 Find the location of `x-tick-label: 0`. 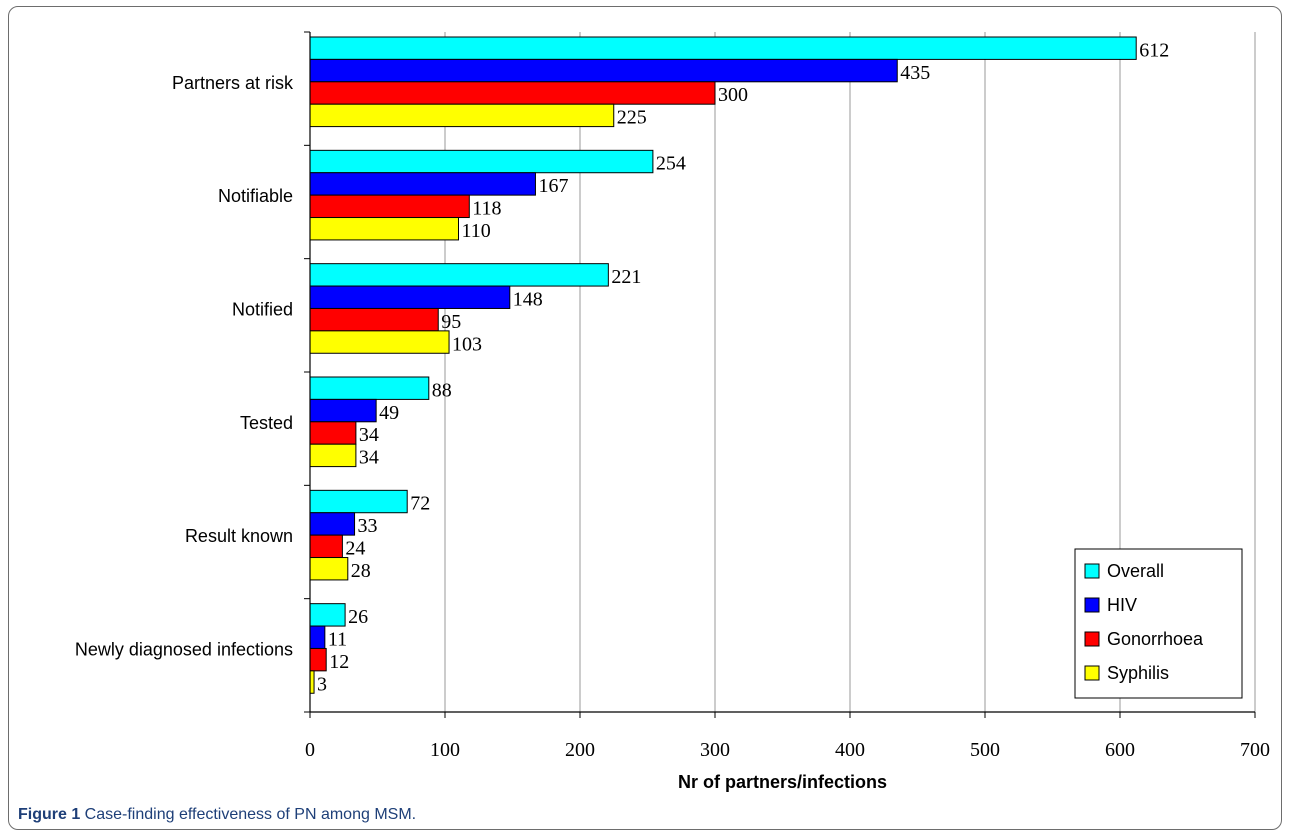

x-tick-label: 0 is located at coordinates (310, 750).